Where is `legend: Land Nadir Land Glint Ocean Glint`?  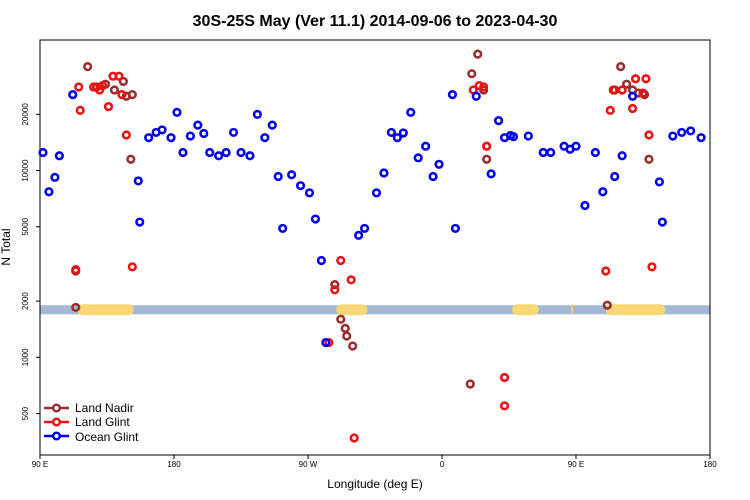 legend: Land Nadir Land Glint Ocean Glint is located at coordinates (91, 422).